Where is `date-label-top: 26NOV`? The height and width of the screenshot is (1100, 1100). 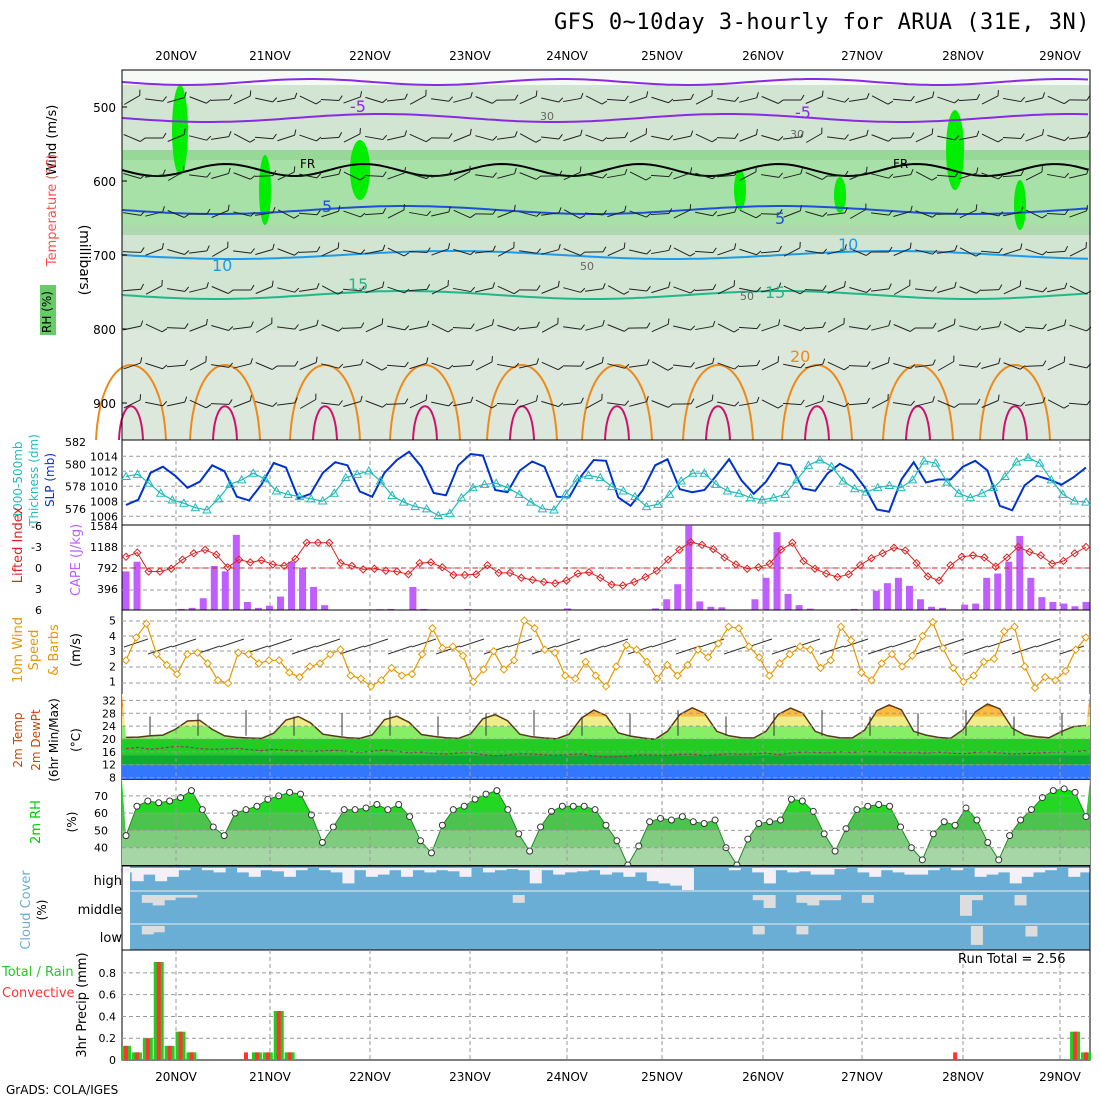
date-label-top: 26NOV is located at coordinates (763, 56).